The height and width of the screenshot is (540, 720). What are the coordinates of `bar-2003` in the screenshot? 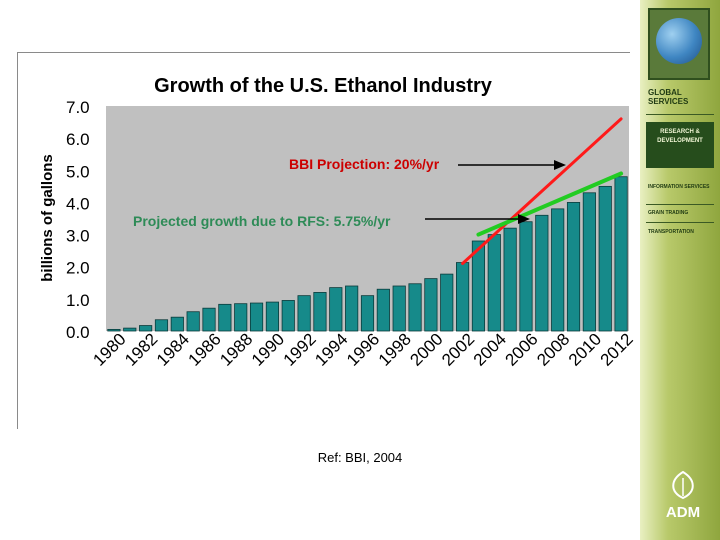 It's located at (478, 286).